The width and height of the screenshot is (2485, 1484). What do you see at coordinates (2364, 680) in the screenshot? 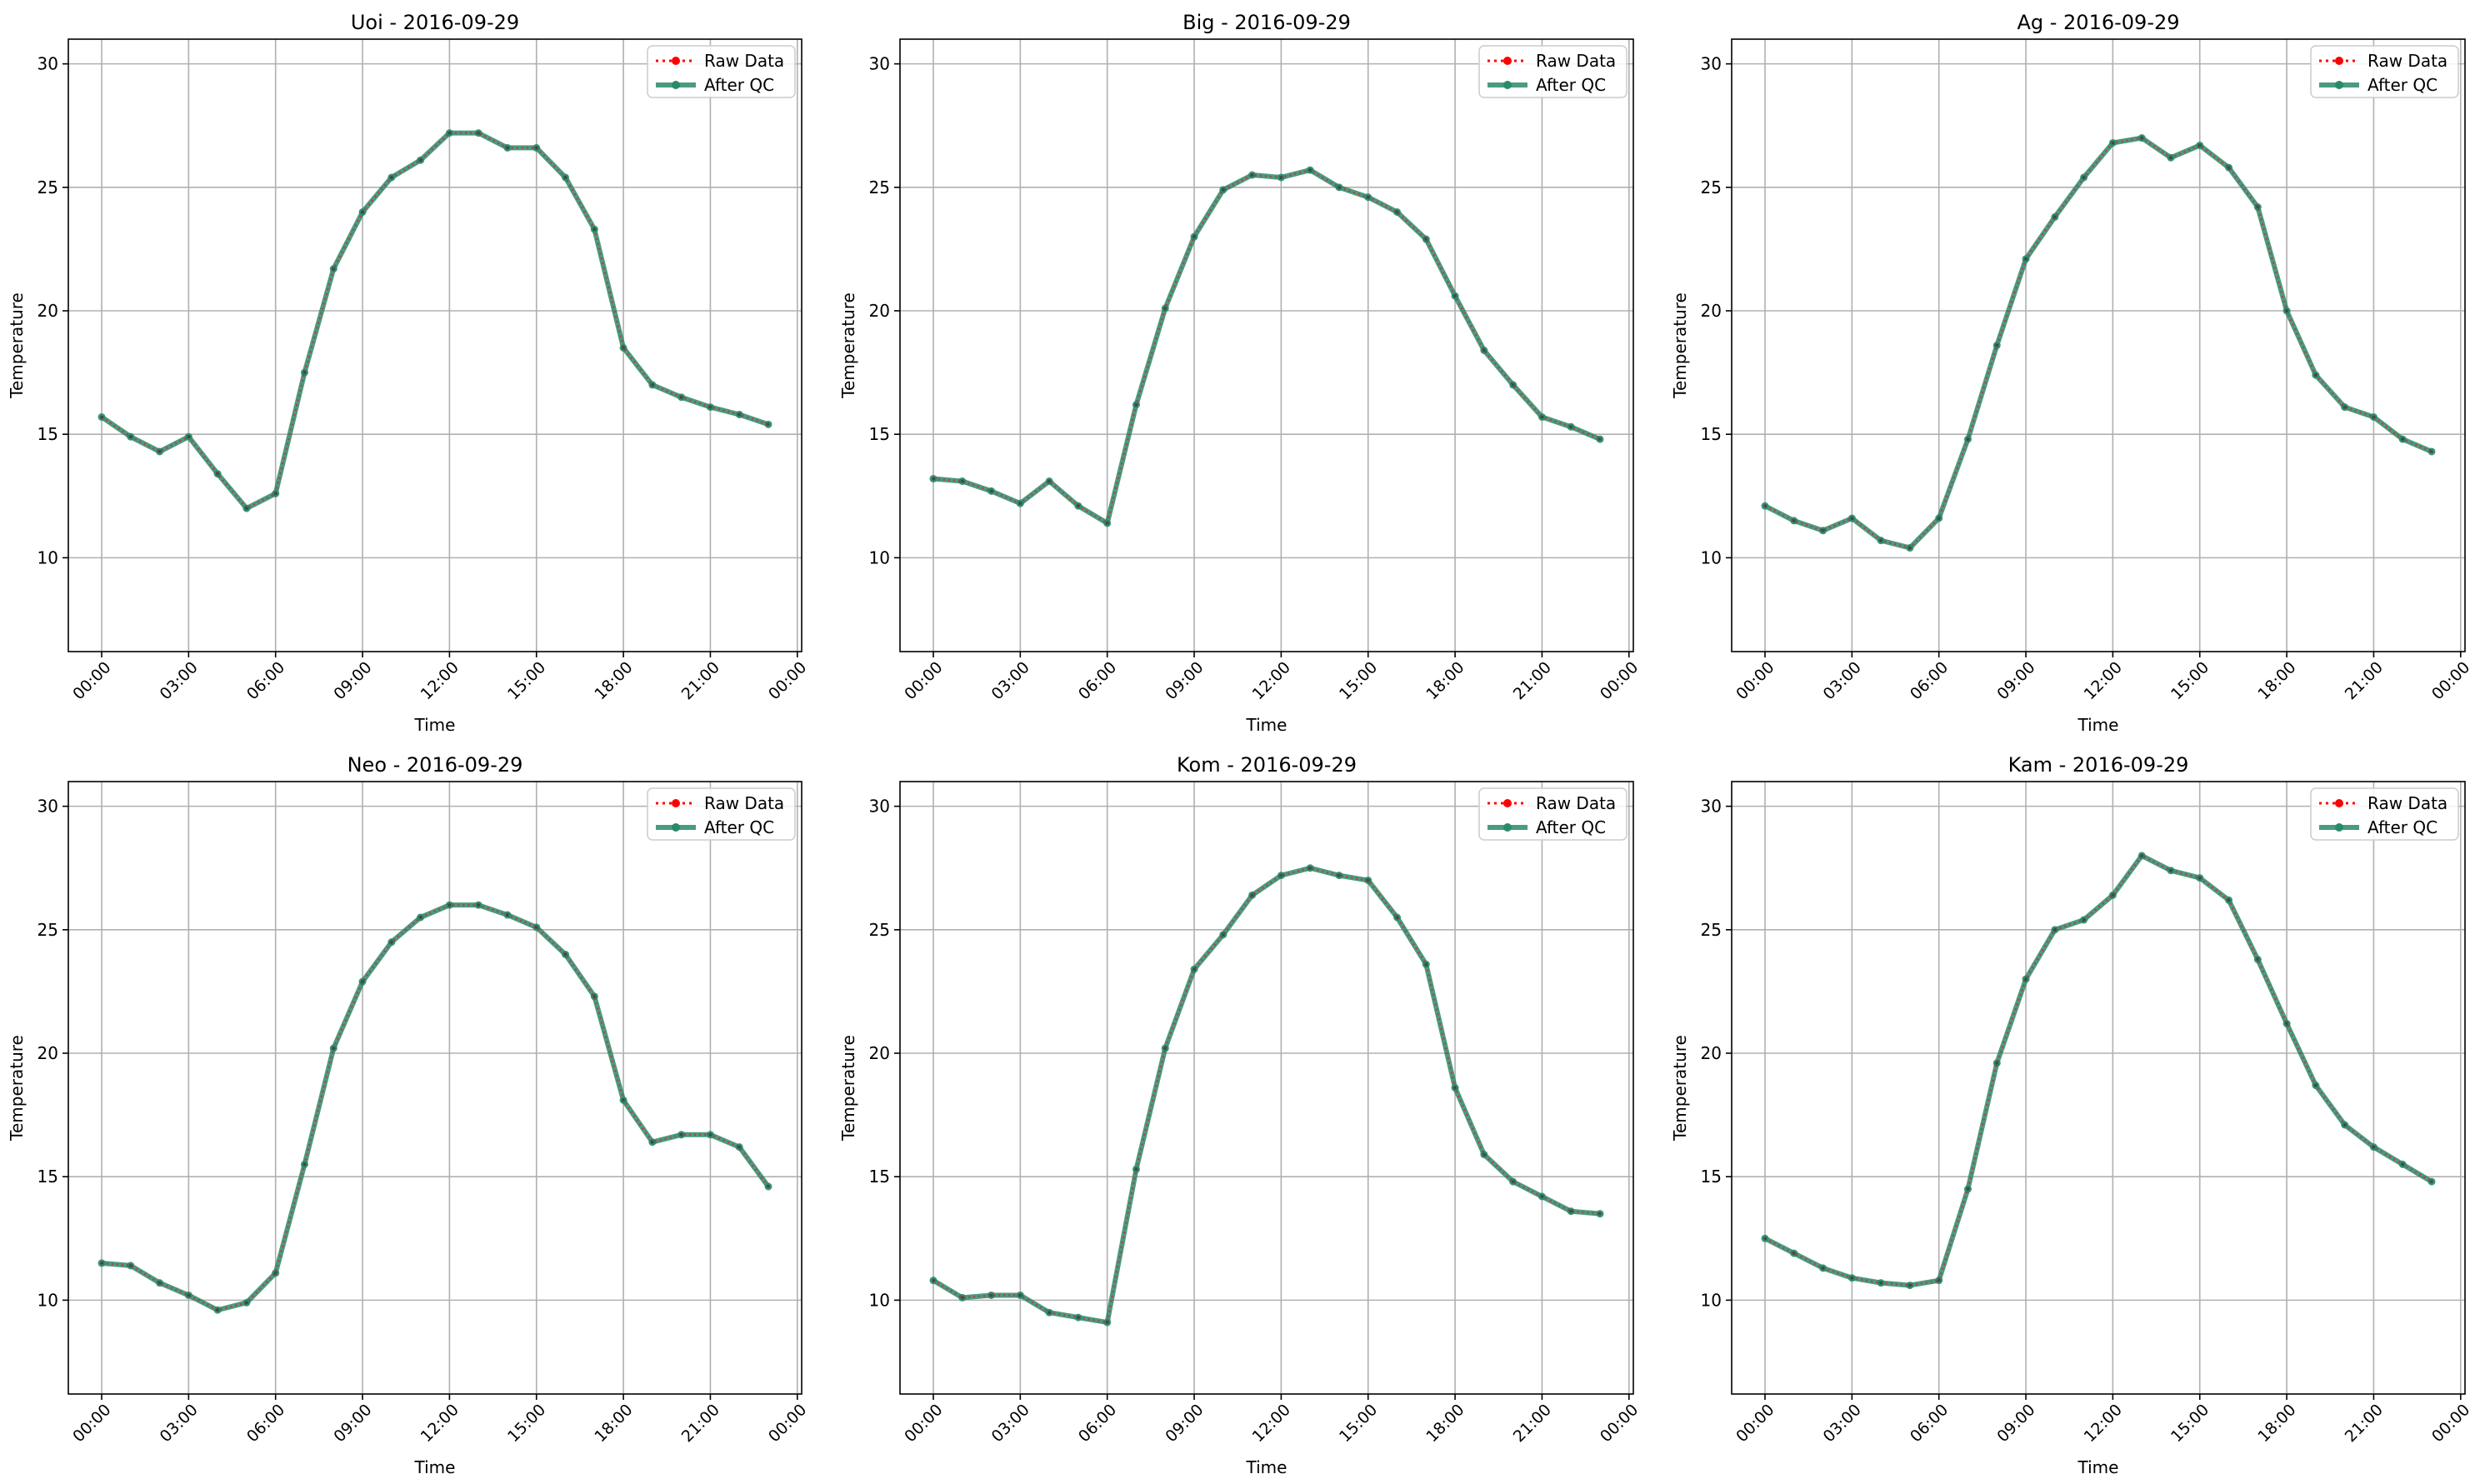
I see `x-tick-label: 21:00` at bounding box center [2364, 680].